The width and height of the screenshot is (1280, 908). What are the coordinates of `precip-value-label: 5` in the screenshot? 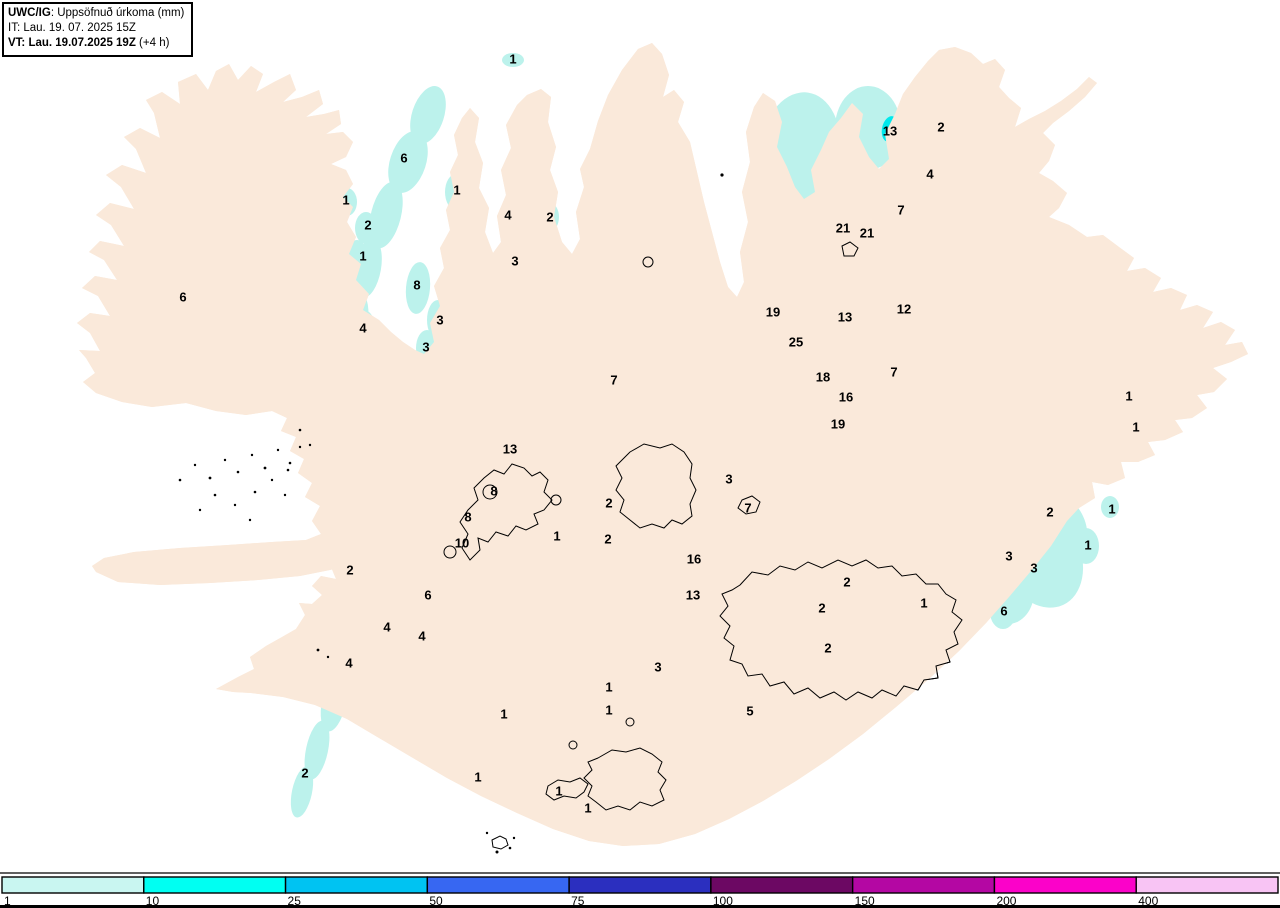 It's located at (749, 711).